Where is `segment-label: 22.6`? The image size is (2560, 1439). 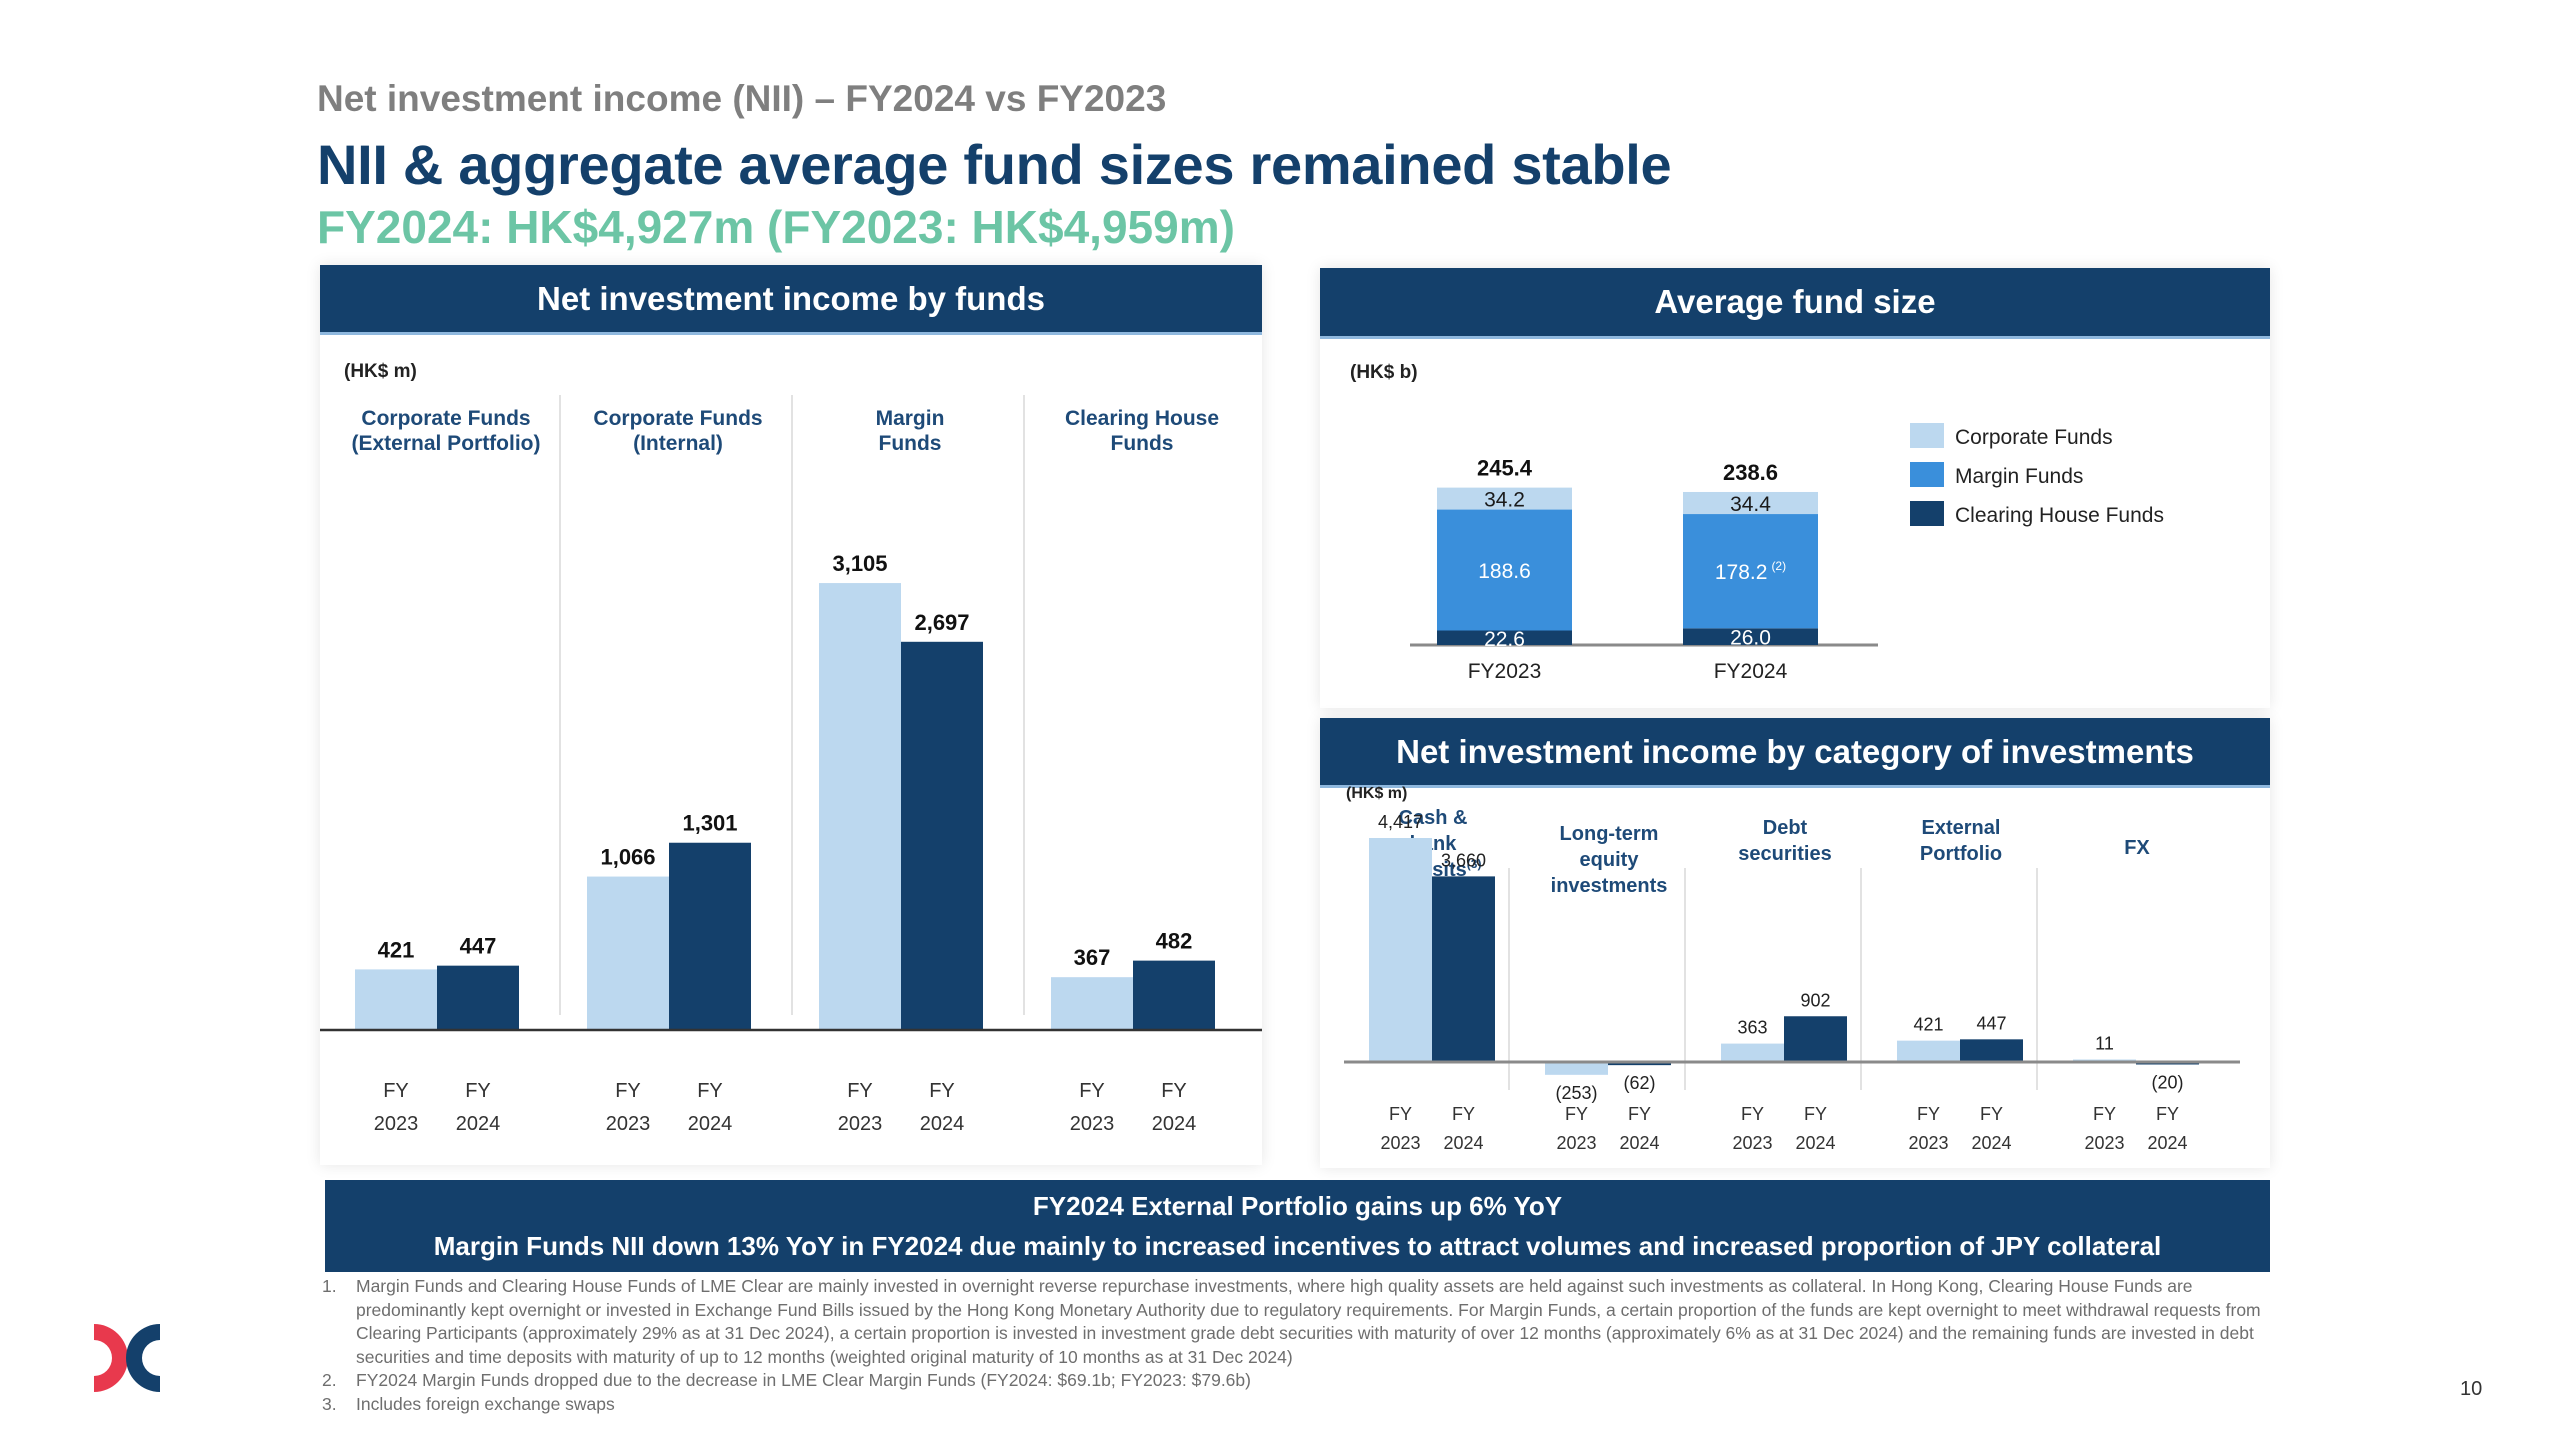 segment-label: 22.6 is located at coordinates (1504, 639).